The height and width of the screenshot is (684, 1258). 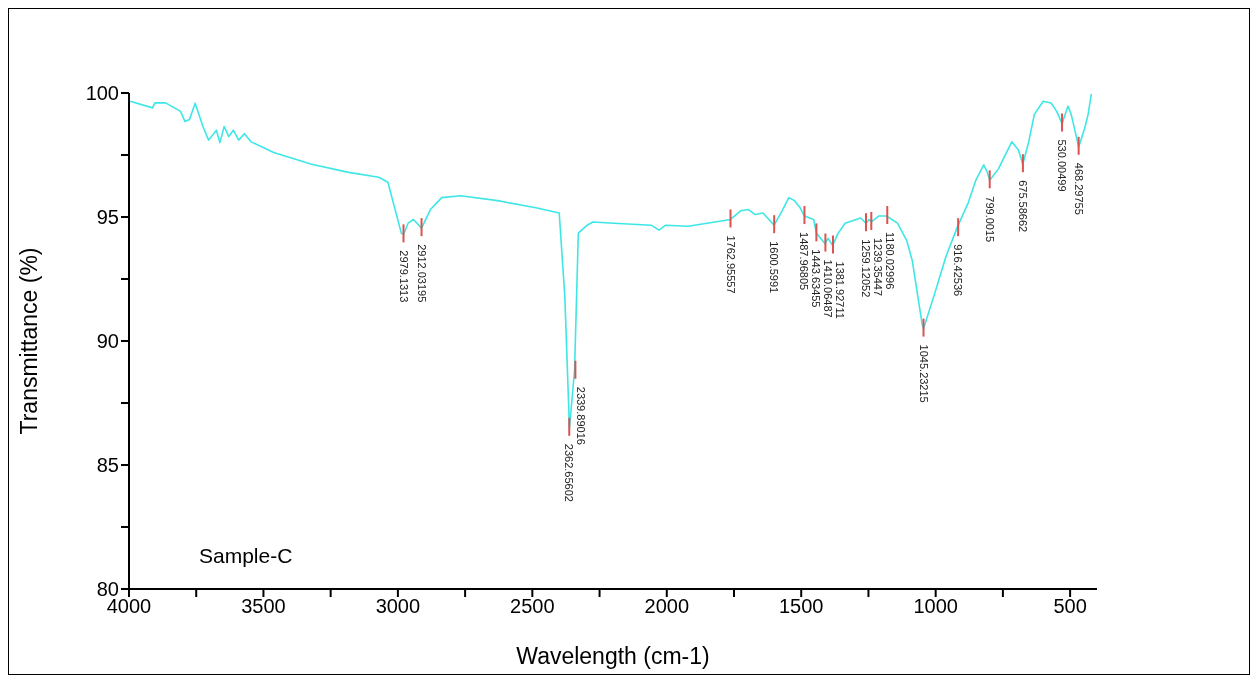 What do you see at coordinates (801, 606) in the screenshot?
I see `x-tick-label: 1500` at bounding box center [801, 606].